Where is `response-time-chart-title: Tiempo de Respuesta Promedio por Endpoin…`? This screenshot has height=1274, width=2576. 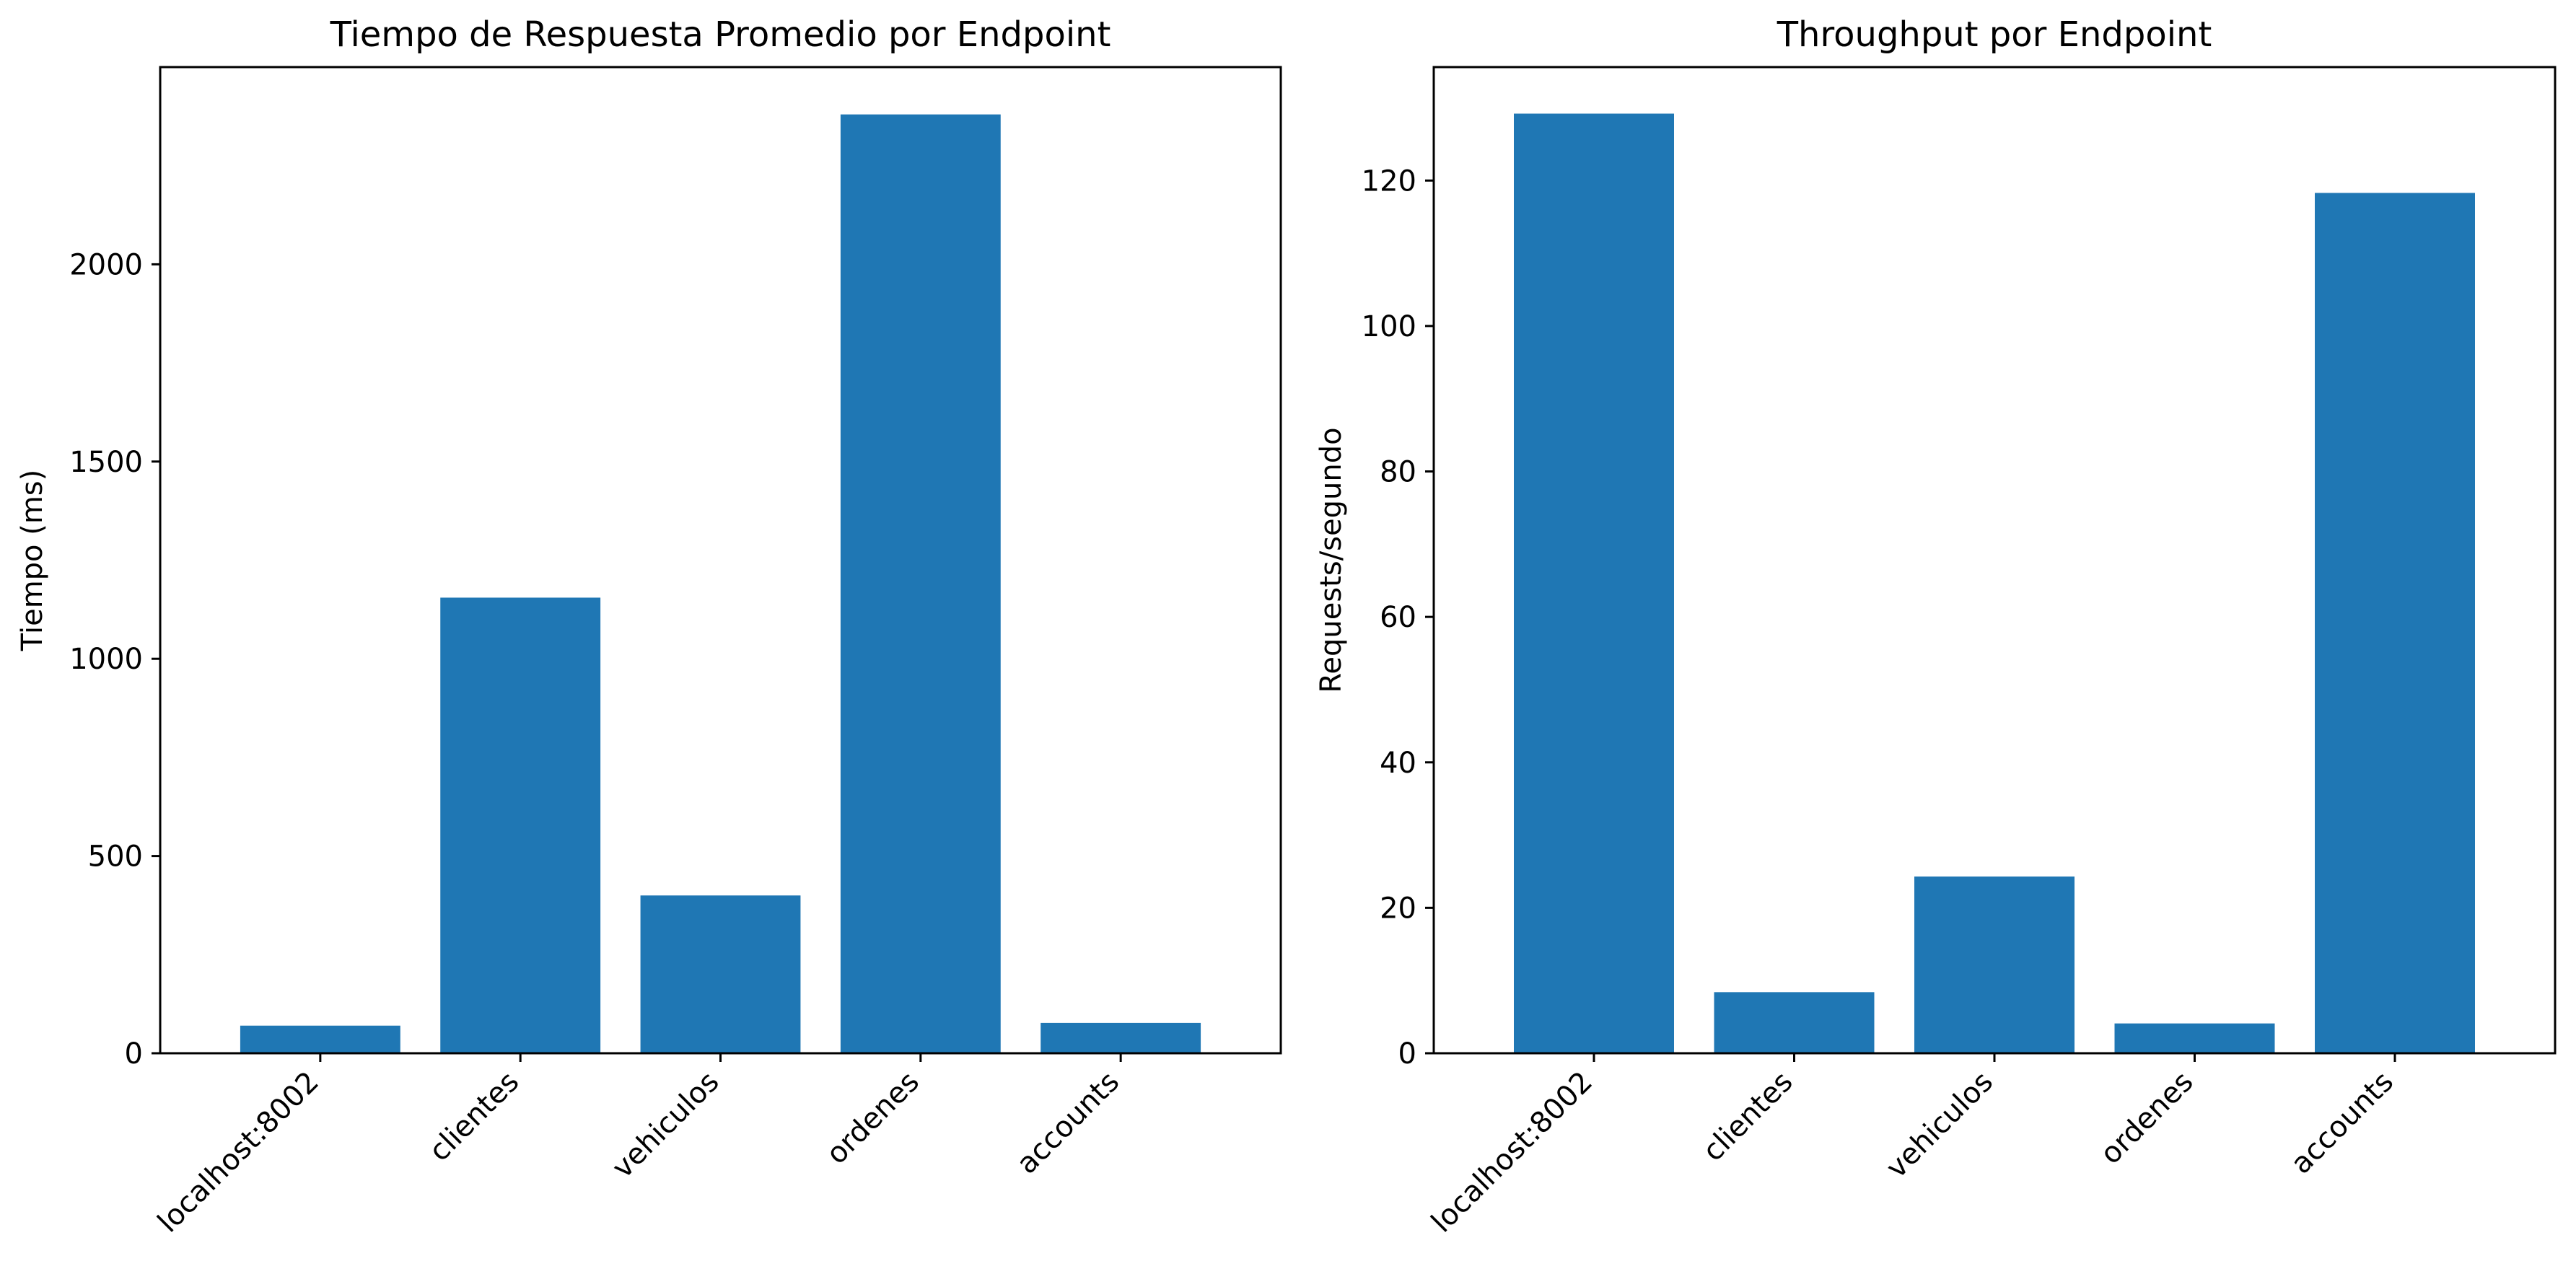
response-time-chart-title: Tiempo de Respuesta Promedio por Endpoin… is located at coordinates (720, 34).